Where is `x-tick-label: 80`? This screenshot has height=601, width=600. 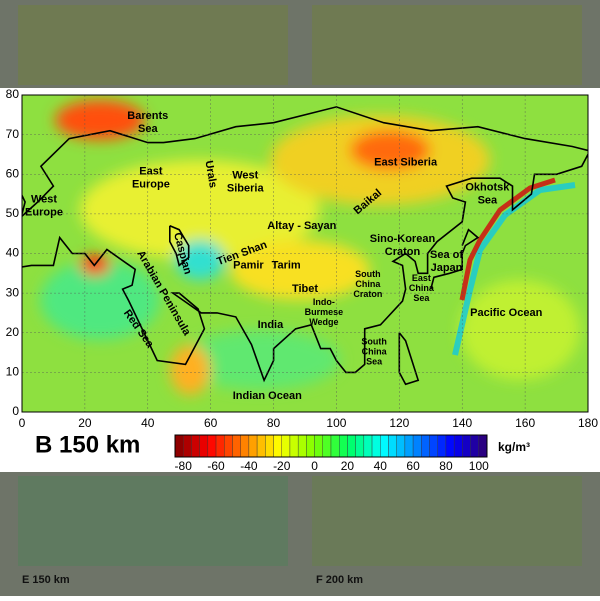
x-tick-label: 80 is located at coordinates (274, 423).